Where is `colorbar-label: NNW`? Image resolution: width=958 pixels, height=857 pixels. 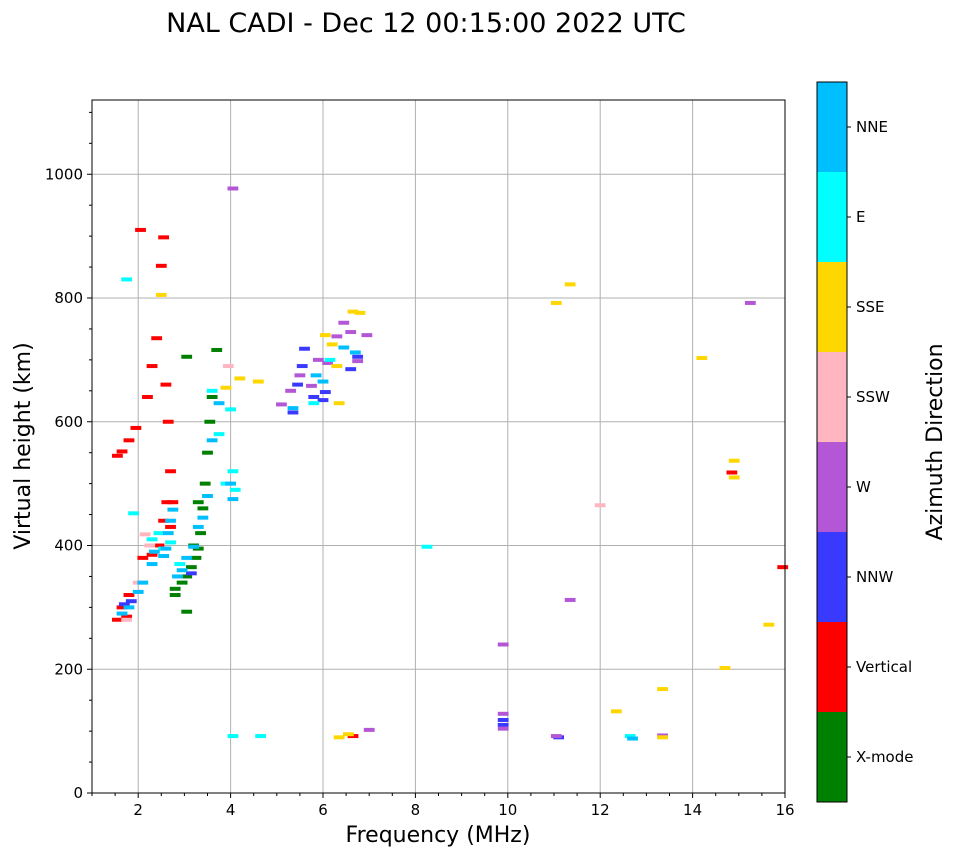
colorbar-label: NNW is located at coordinates (874, 577).